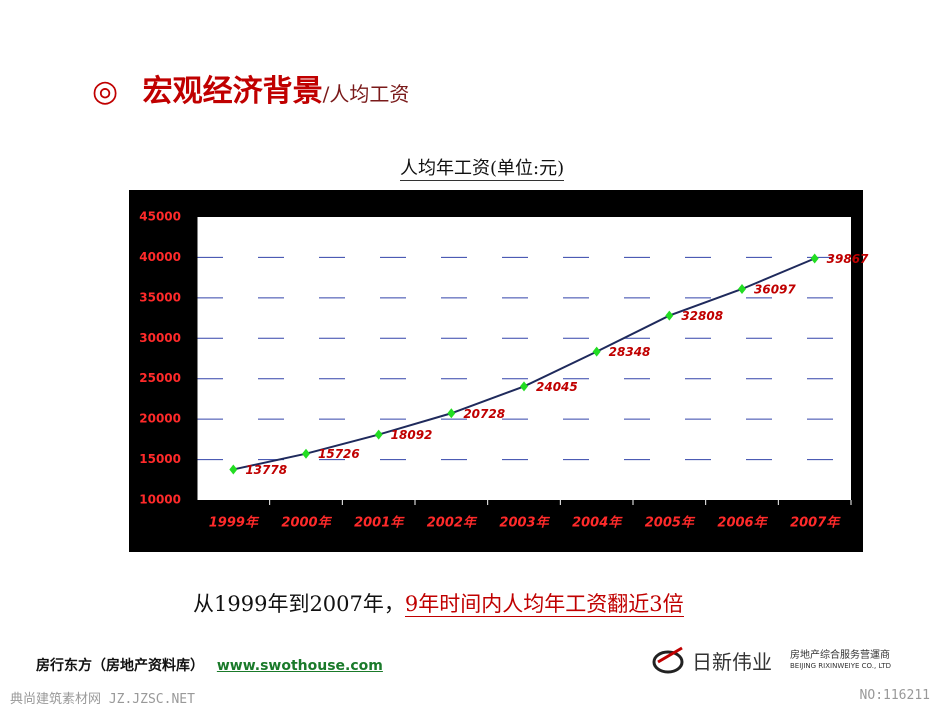  Describe the element at coordinates (848, 259) in the screenshot. I see `data-label: 39867` at that location.